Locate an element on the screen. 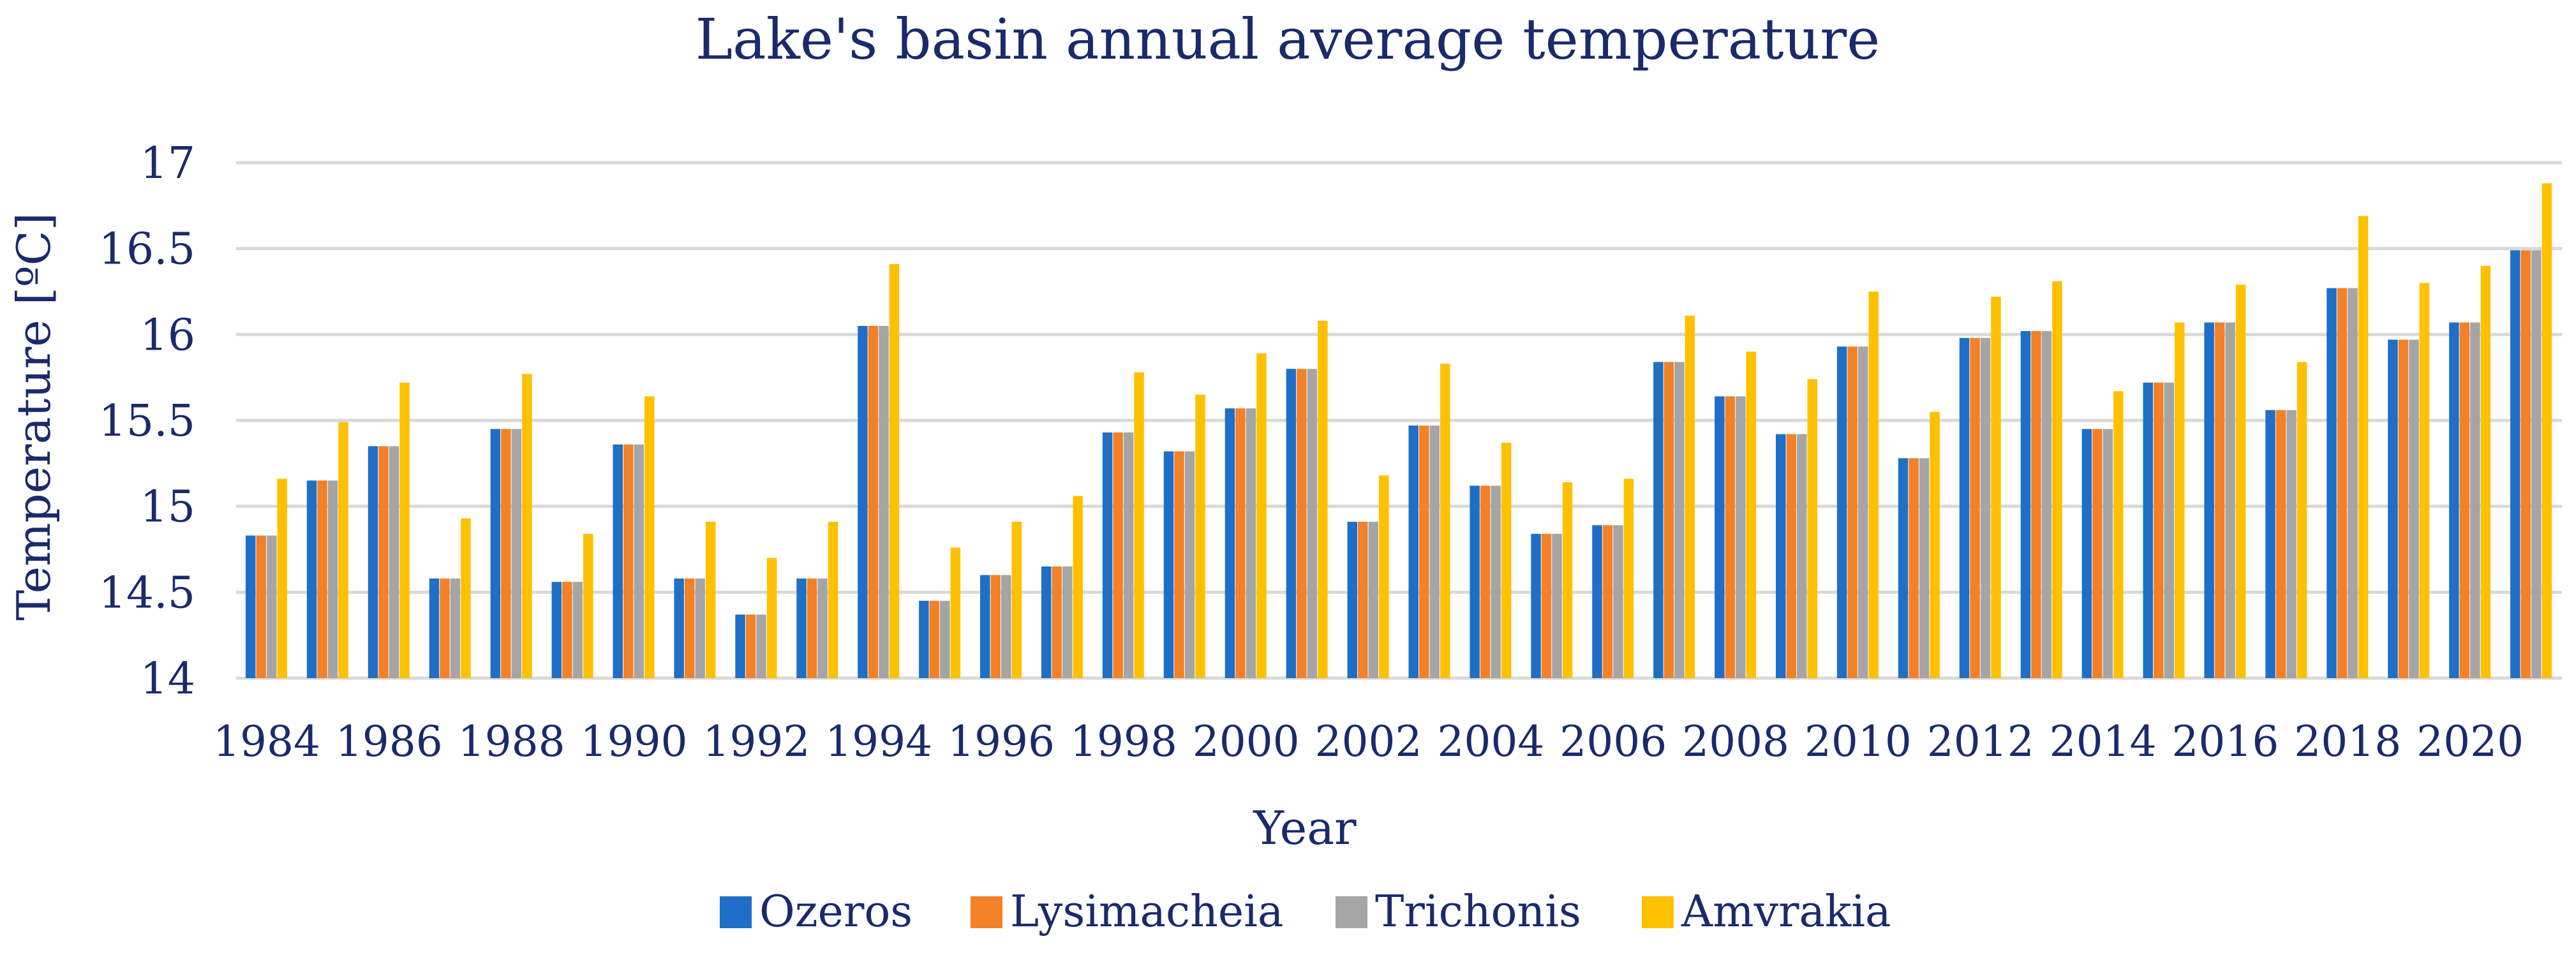  bar-ozeros-1987 is located at coordinates (434, 628).